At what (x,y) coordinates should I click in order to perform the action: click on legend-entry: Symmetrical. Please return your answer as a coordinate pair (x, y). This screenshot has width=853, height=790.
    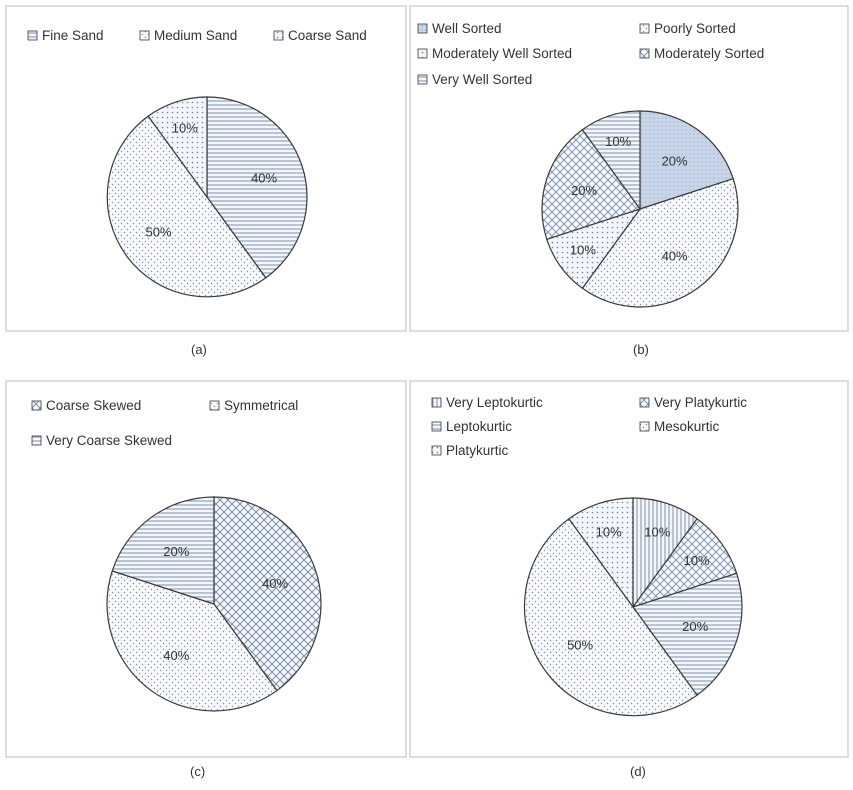
    Looking at the image, I should click on (261, 405).